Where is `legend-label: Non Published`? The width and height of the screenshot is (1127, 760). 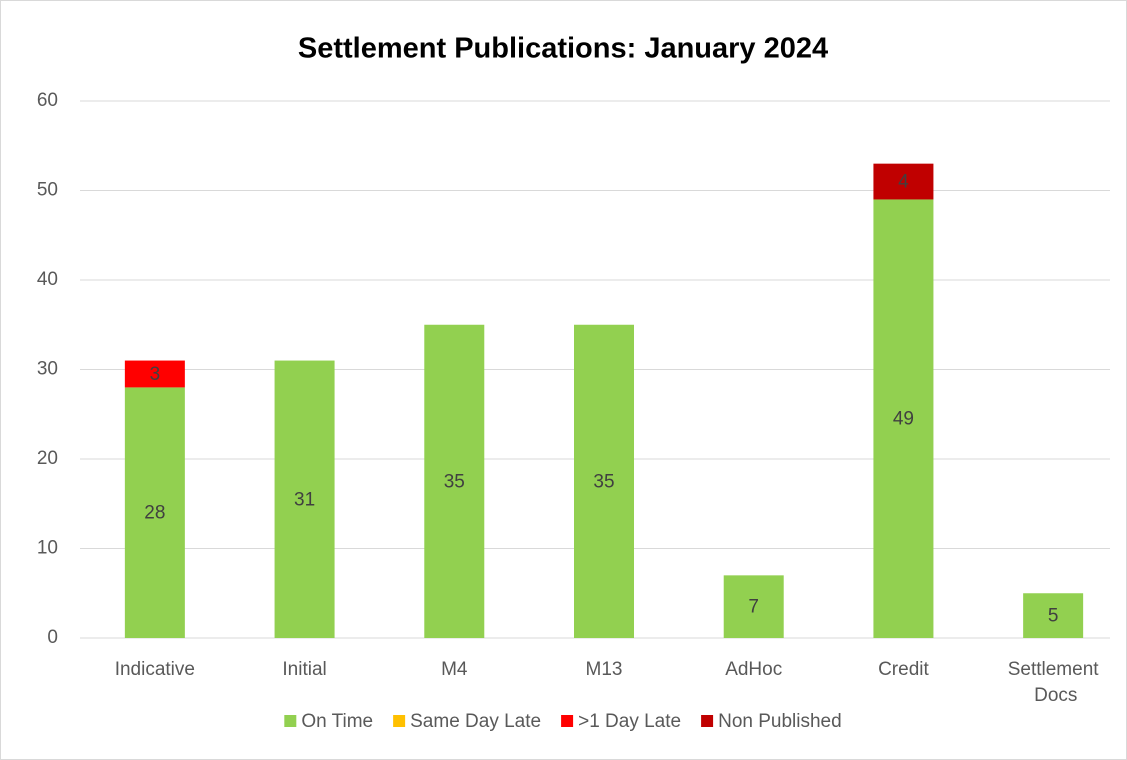
legend-label: Non Published is located at coordinates (780, 721).